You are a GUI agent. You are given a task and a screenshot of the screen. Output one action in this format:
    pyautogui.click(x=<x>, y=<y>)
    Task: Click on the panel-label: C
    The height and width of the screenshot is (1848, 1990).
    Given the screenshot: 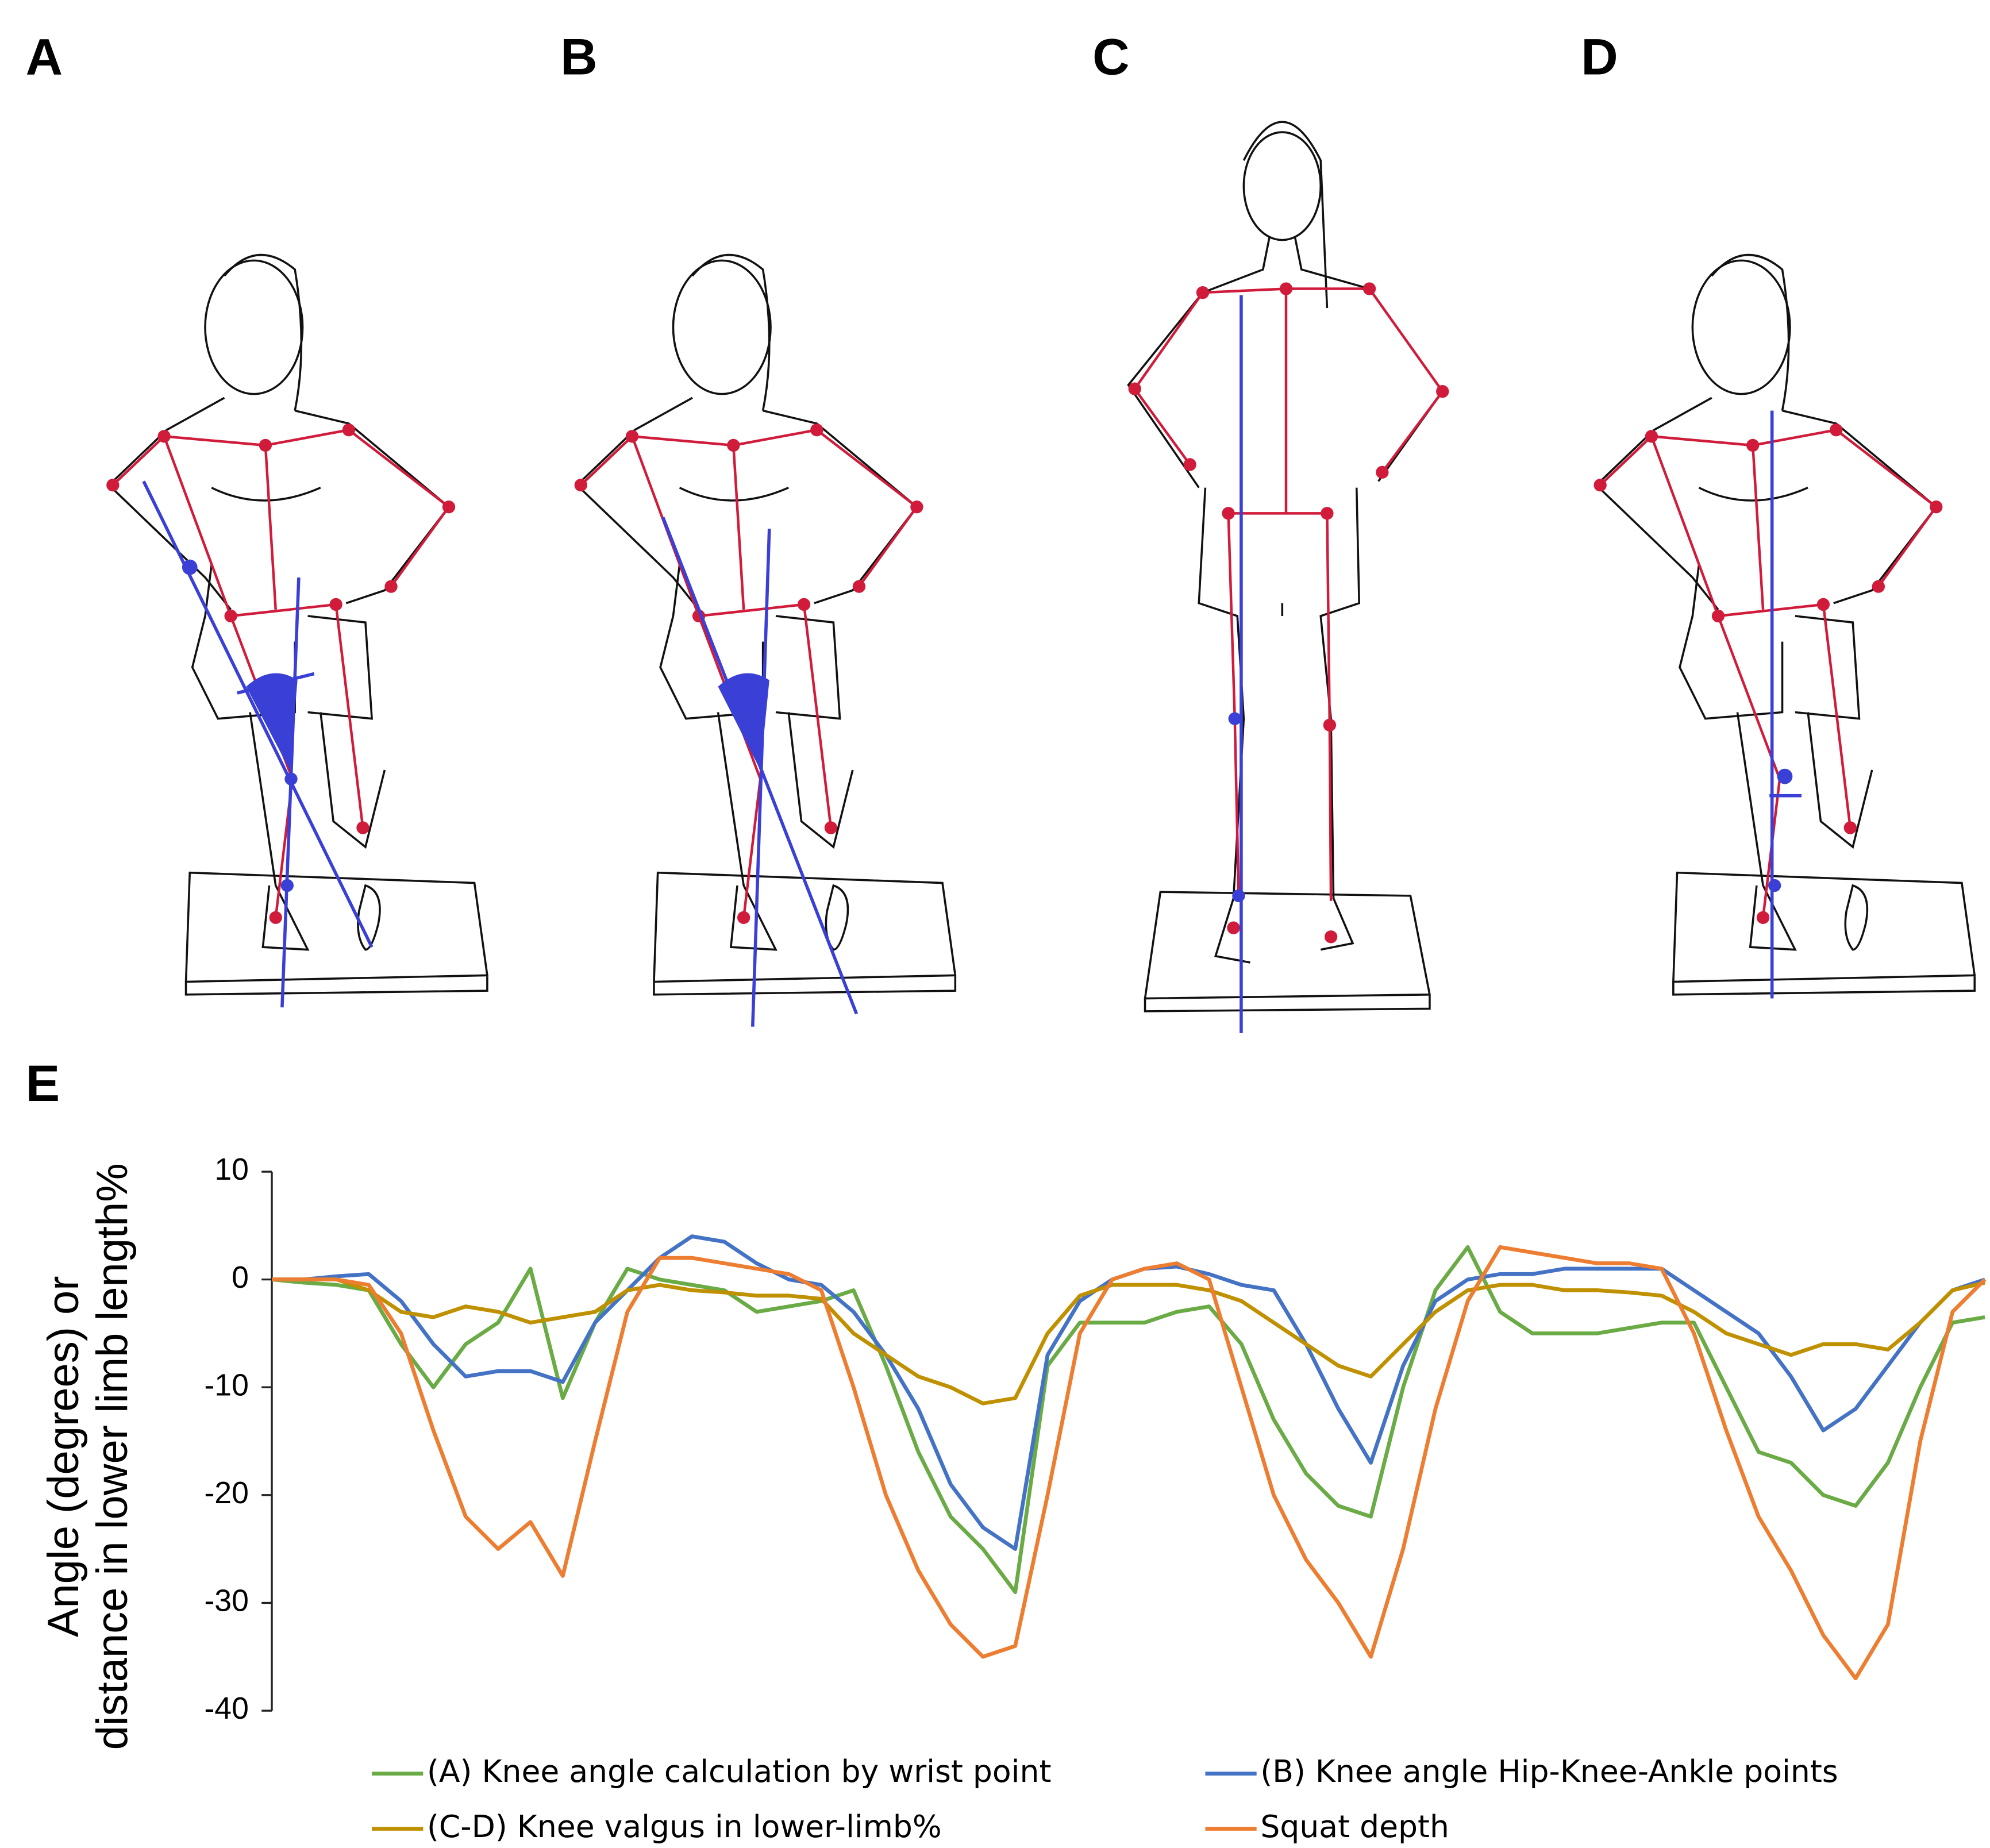 What is the action you would take?
    pyautogui.click(x=1110, y=56)
    